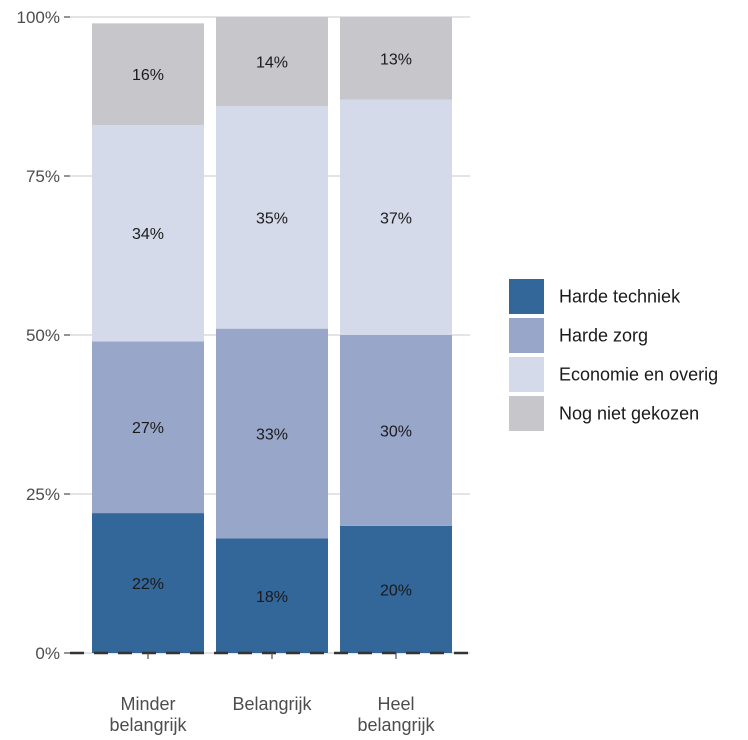 Image resolution: width=748 pixels, height=740 pixels. What do you see at coordinates (38, 17) in the screenshot?
I see `y-tick-label: 100%` at bounding box center [38, 17].